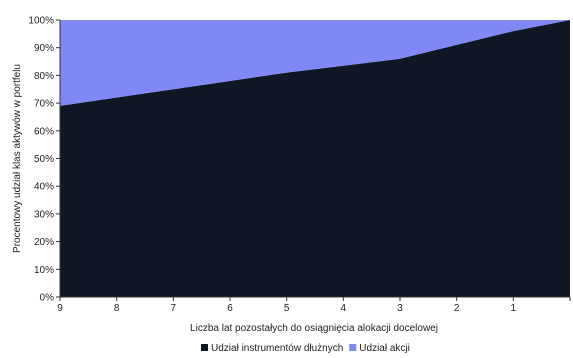  What do you see at coordinates (44, 214) in the screenshot?
I see `y-tick-label: 30%` at bounding box center [44, 214].